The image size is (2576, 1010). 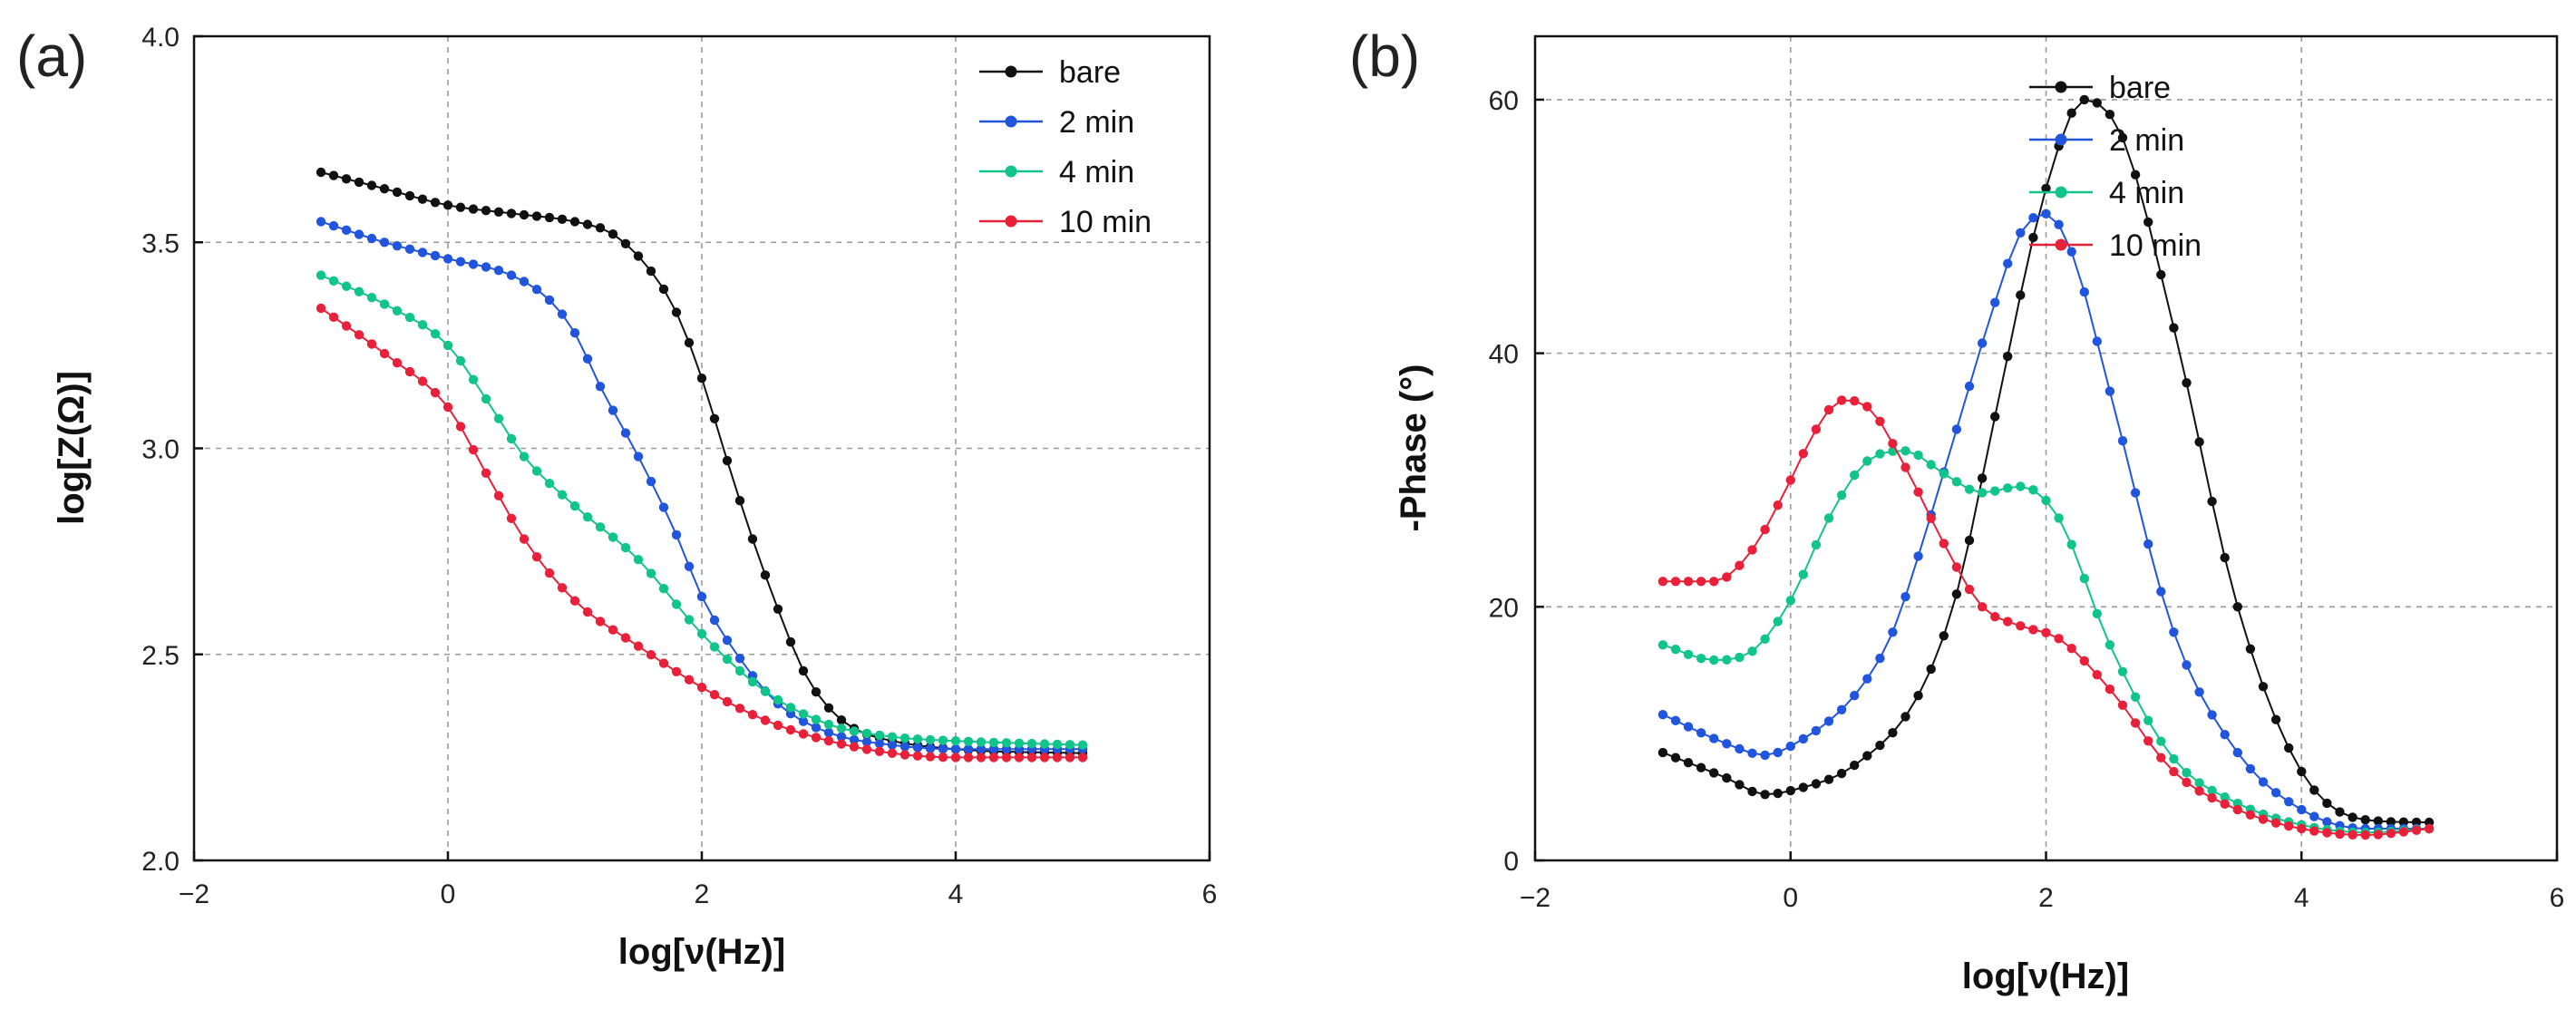 What do you see at coordinates (2061, 139) in the screenshot?
I see `panel-b-legend-swatch-marker` at bounding box center [2061, 139].